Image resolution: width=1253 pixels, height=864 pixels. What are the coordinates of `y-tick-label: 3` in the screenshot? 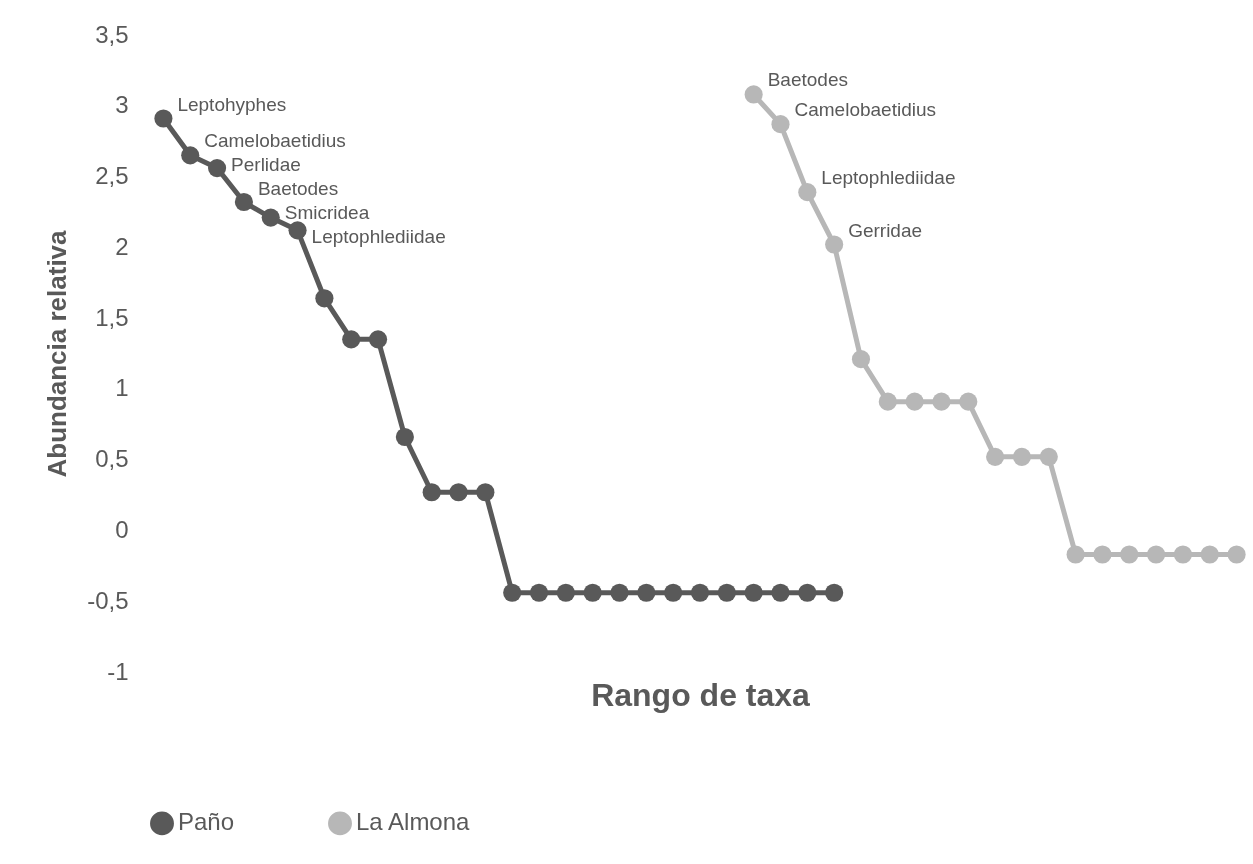 It's located at (122, 105).